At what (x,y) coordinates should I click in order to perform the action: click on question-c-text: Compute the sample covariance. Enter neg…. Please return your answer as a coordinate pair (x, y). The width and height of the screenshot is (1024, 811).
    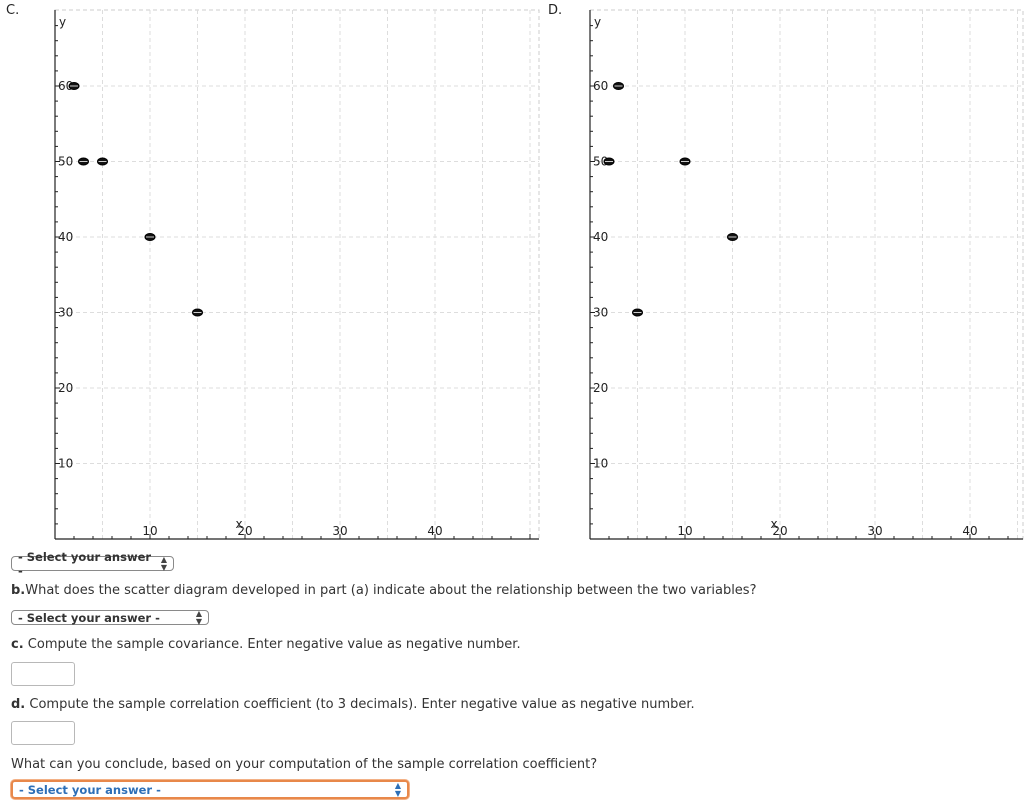
    Looking at the image, I should click on (272, 644).